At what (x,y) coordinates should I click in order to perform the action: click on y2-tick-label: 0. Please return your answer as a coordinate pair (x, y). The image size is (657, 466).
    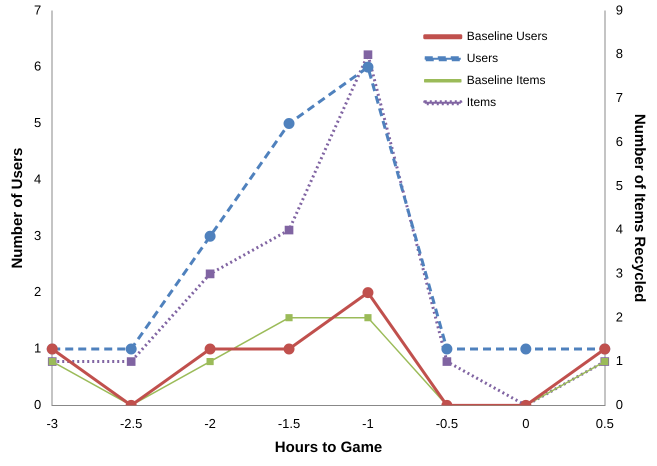
    Looking at the image, I should click on (620, 404).